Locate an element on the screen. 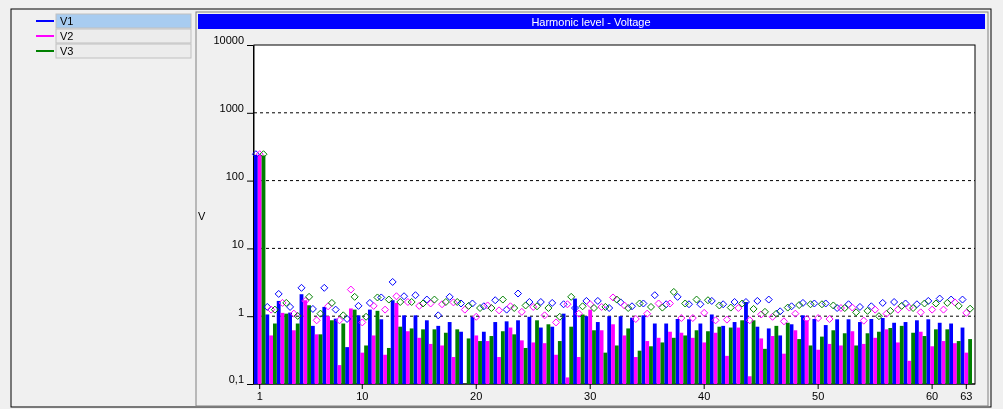  x-tick-label: 60 is located at coordinates (932, 395).